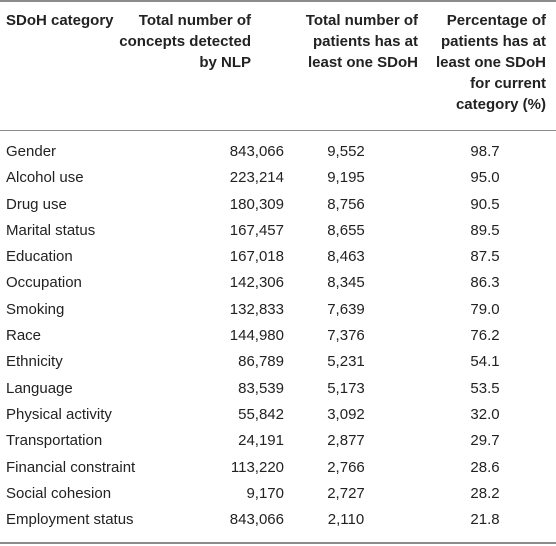 The image size is (556, 546). Describe the element at coordinates (261, 362) in the screenshot. I see `cell-concepts: 86,789` at that location.